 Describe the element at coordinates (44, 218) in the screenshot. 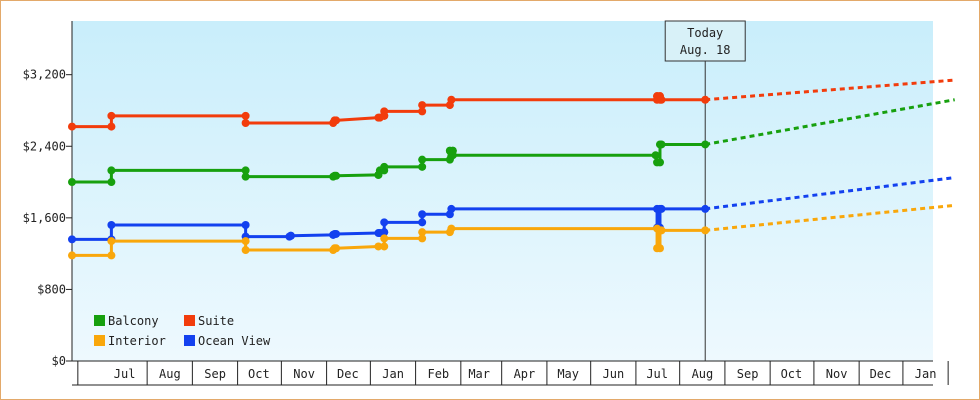

I see `y-tick-label: $1,600` at that location.